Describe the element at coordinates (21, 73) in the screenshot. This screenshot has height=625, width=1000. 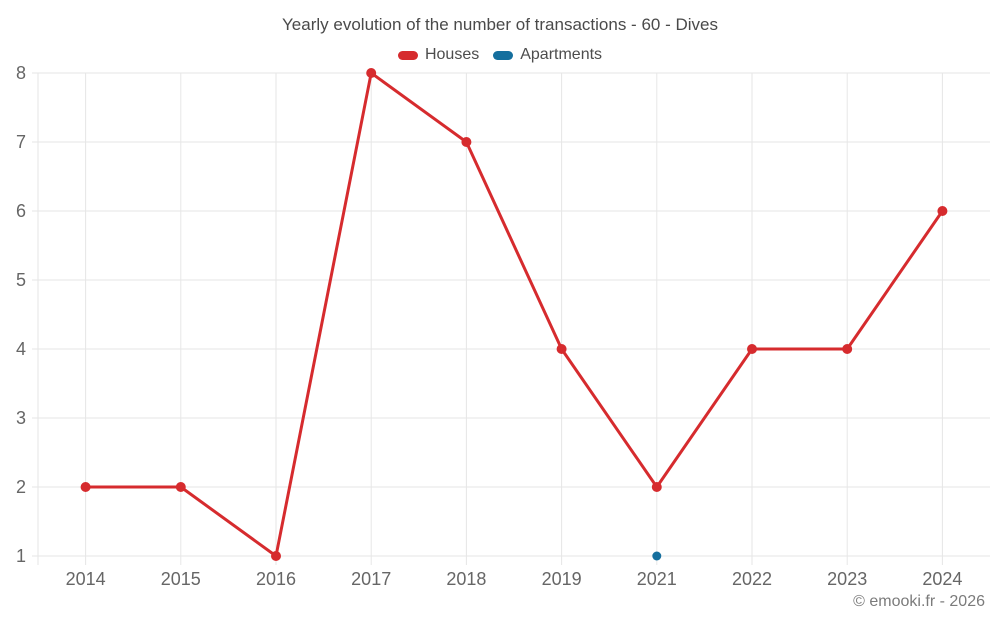
I see `y-axis-label: 8` at that location.